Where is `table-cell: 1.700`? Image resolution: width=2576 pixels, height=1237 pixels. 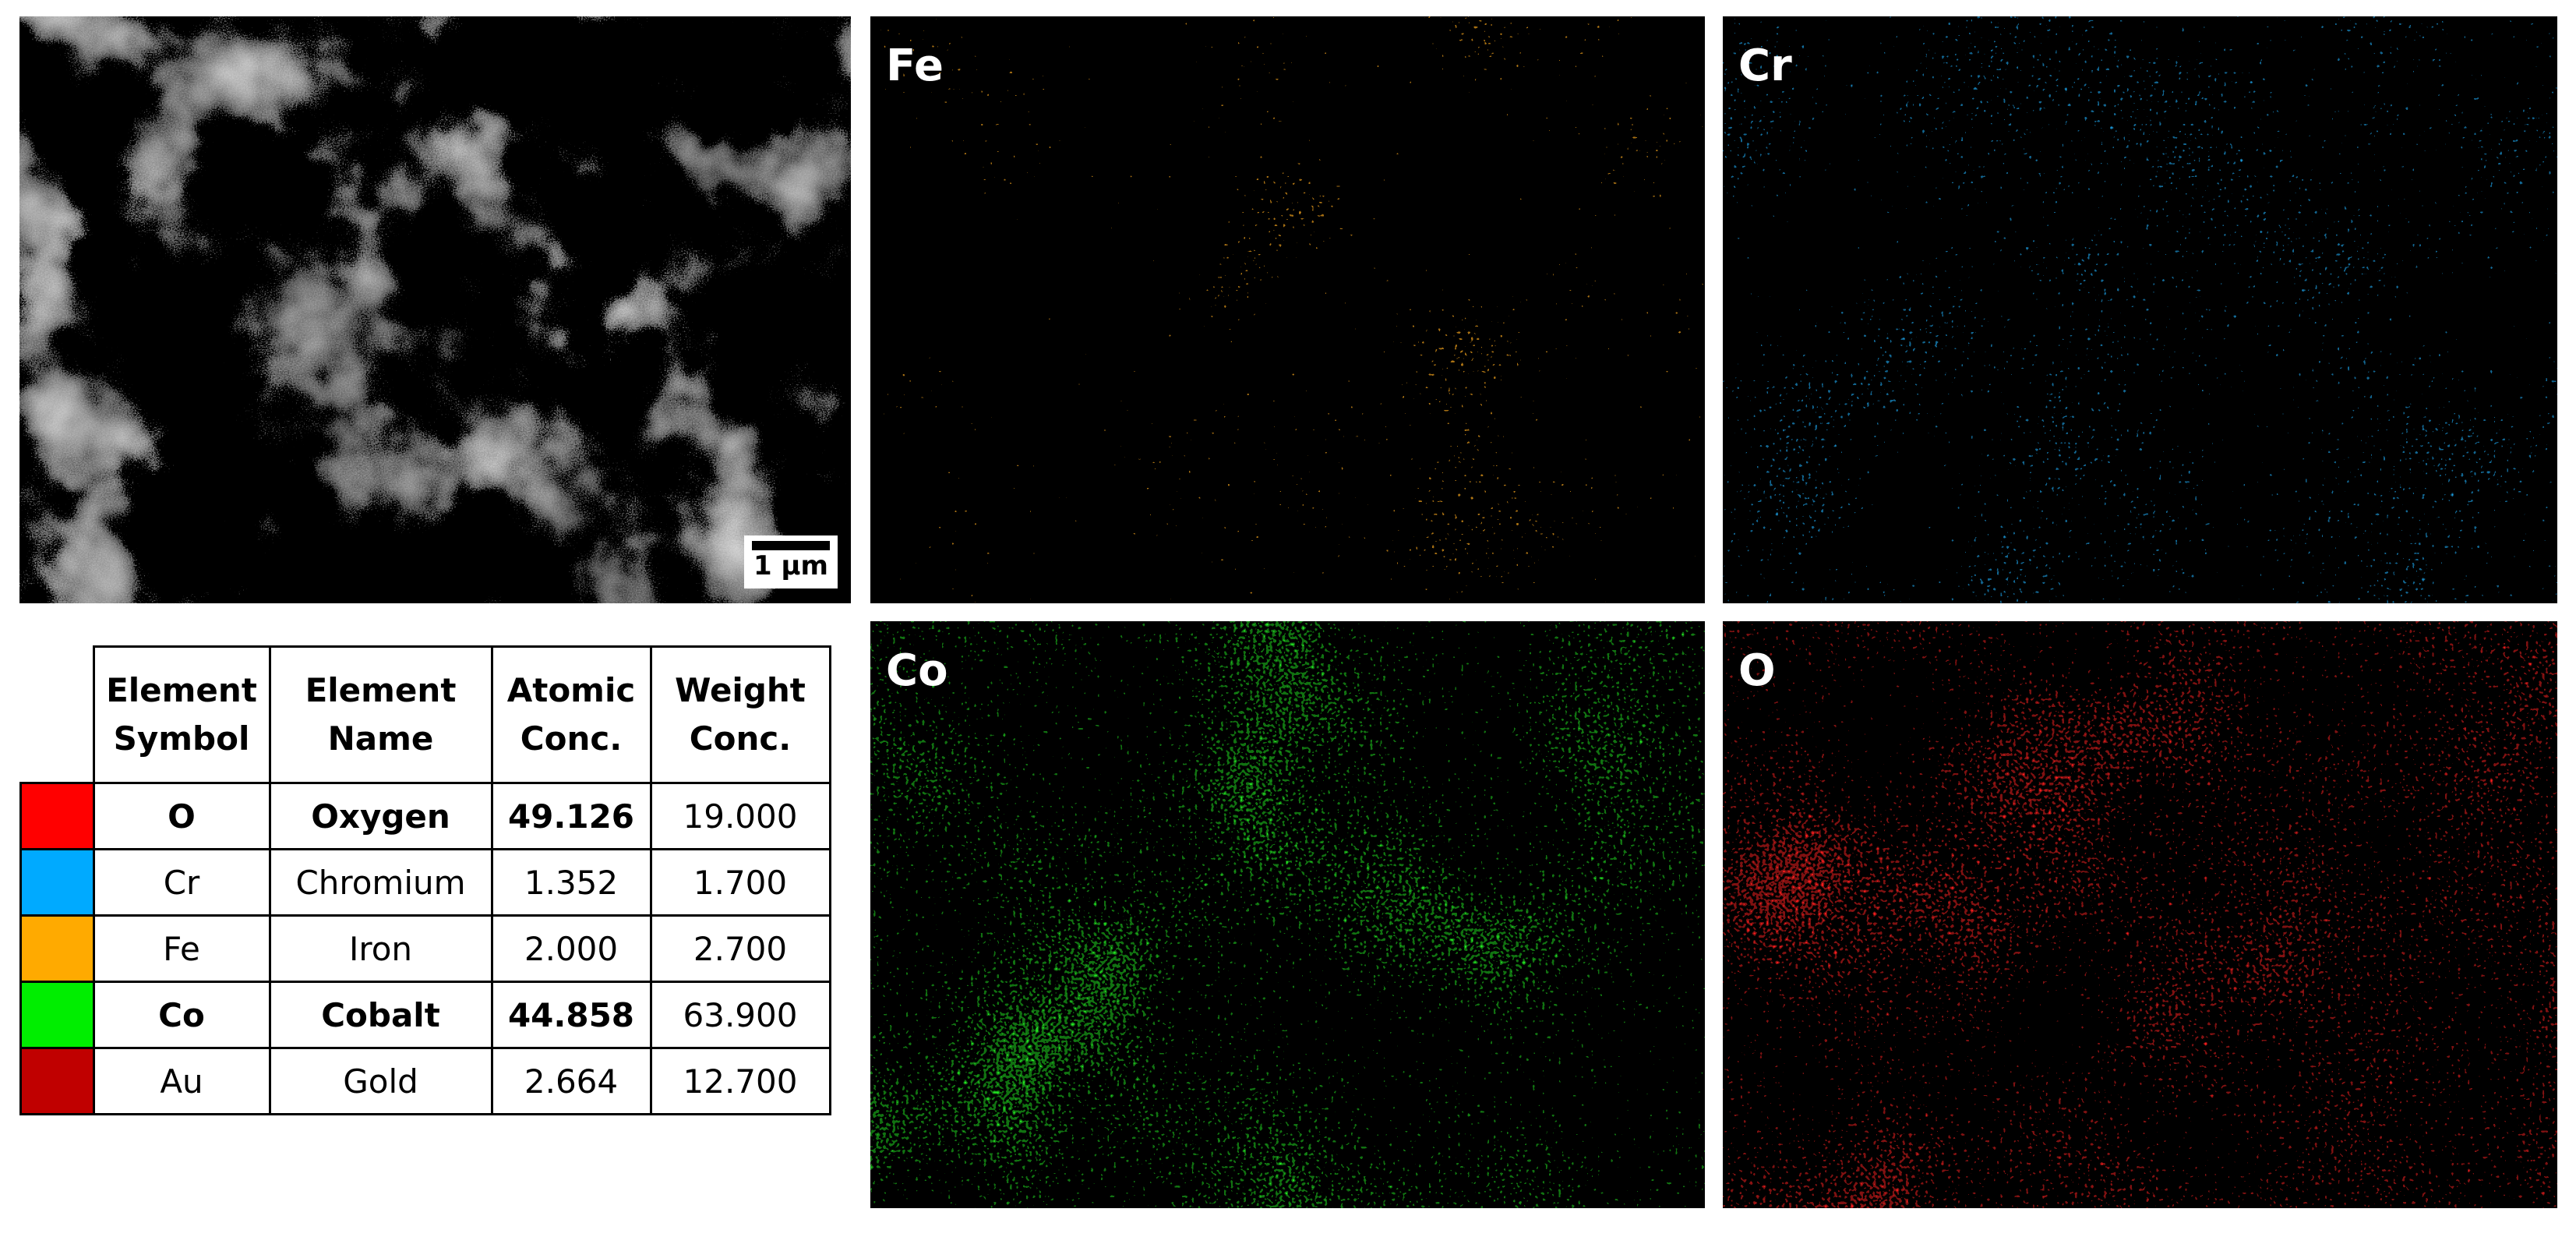
table-cell: 1.700 is located at coordinates (740, 882).